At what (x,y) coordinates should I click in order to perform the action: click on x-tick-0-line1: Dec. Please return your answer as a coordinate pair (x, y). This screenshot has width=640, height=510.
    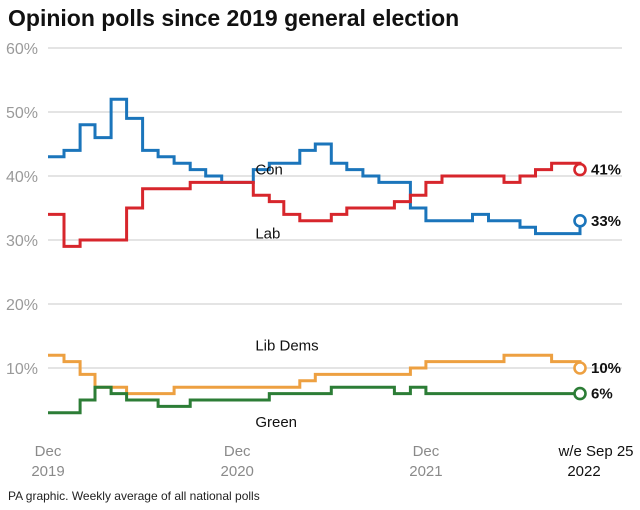
    Looking at the image, I should click on (48, 451).